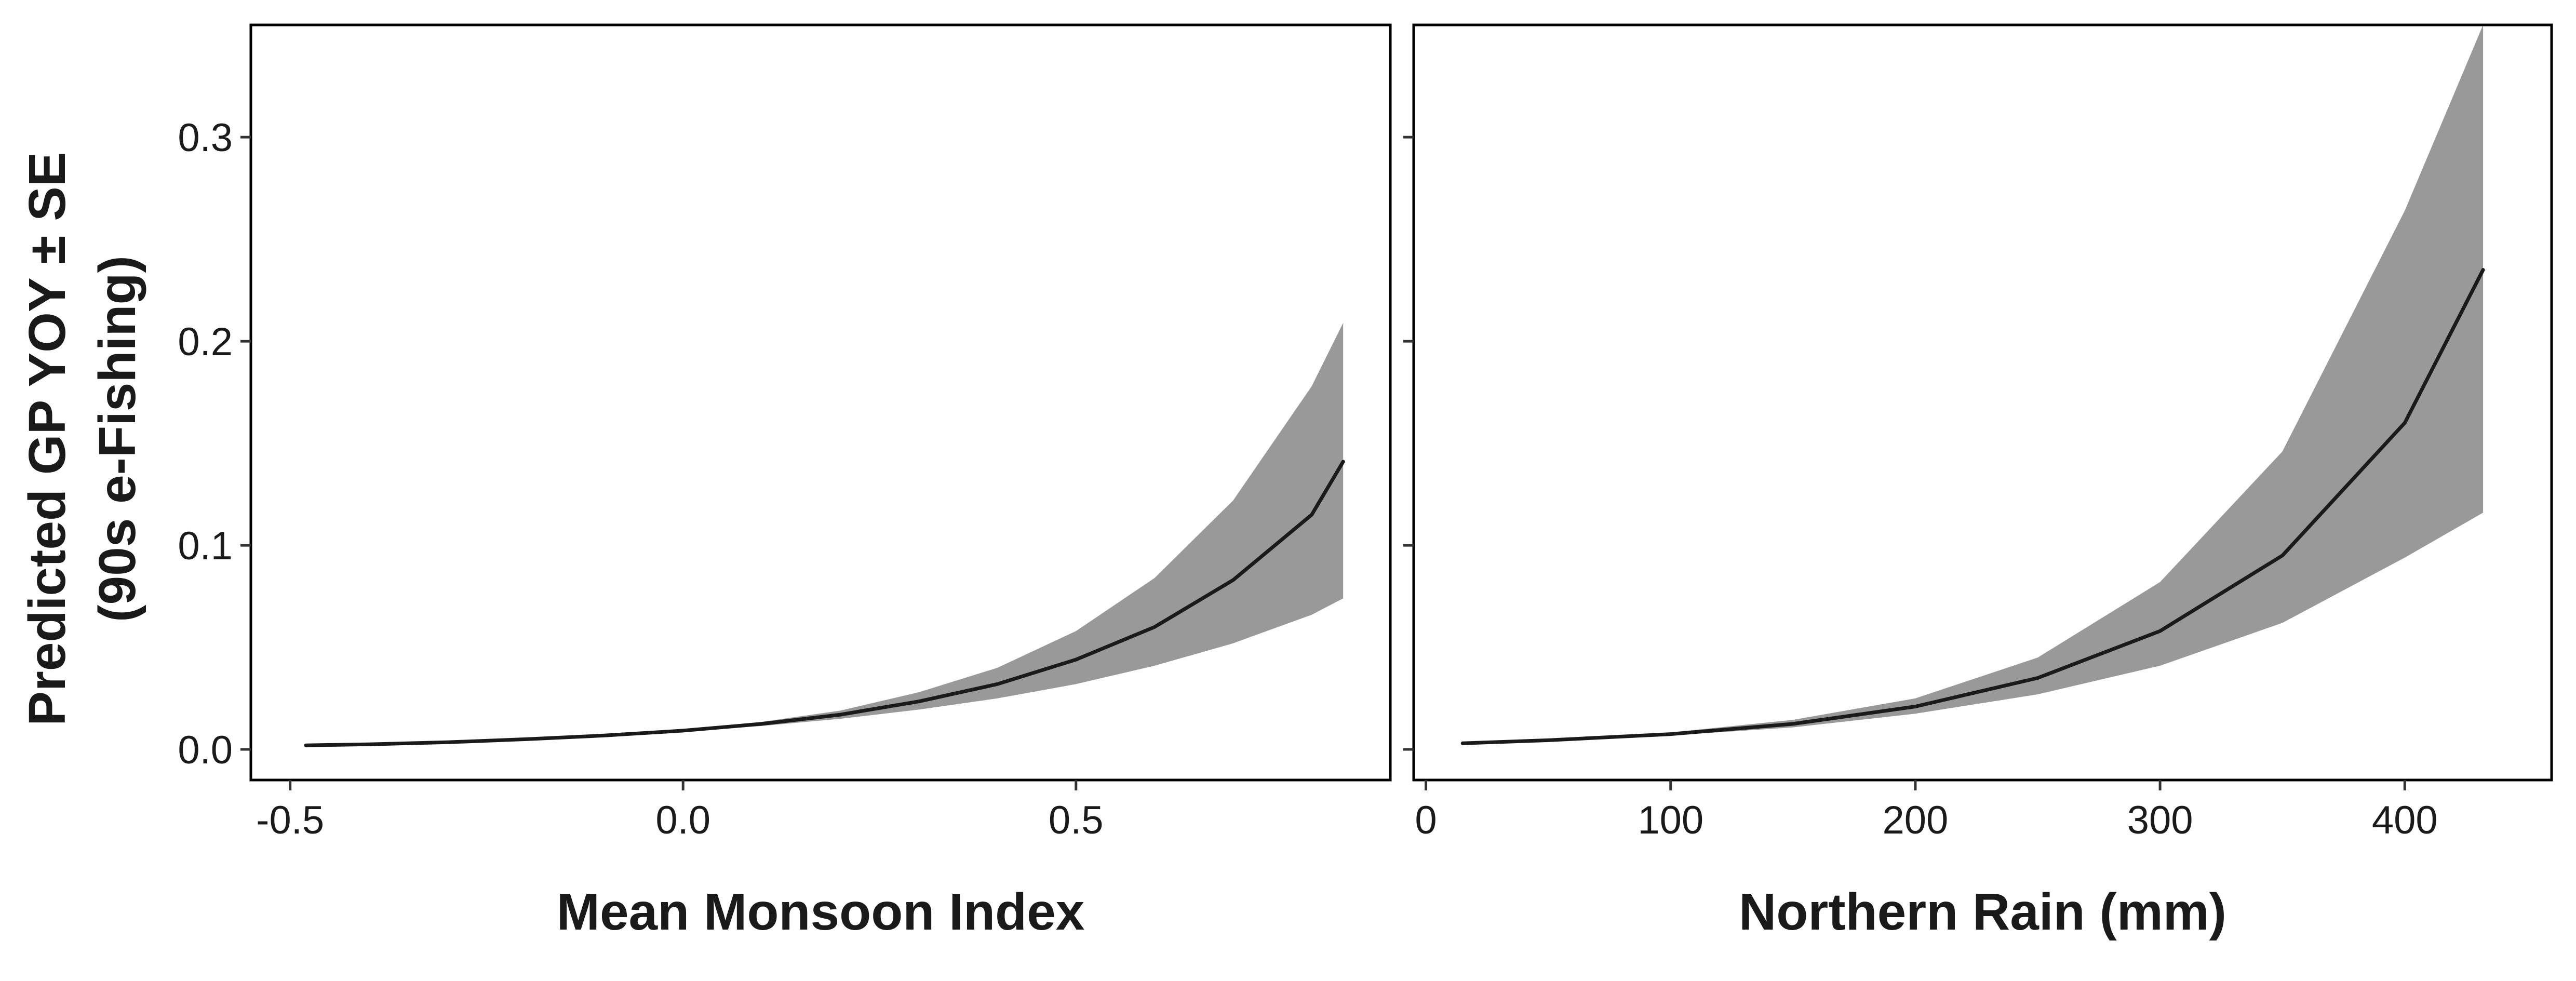 The image size is (2576, 981). I want to click on x-tick-label: 400, so click(2405, 820).